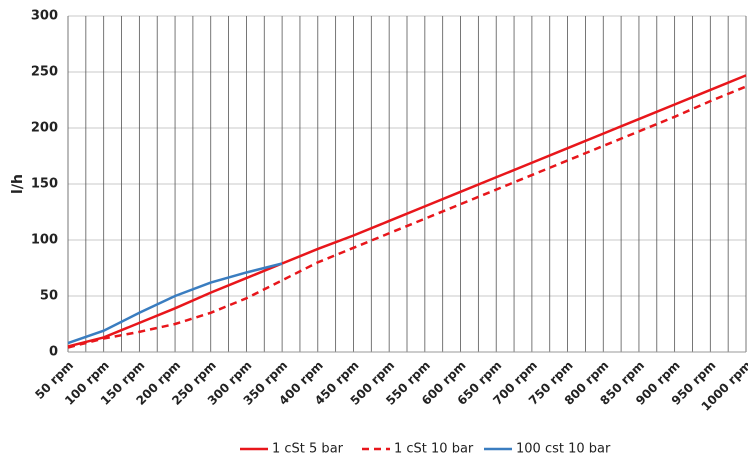  What do you see at coordinates (53, 352) in the screenshot?
I see `y-tick-label: 0` at bounding box center [53, 352].